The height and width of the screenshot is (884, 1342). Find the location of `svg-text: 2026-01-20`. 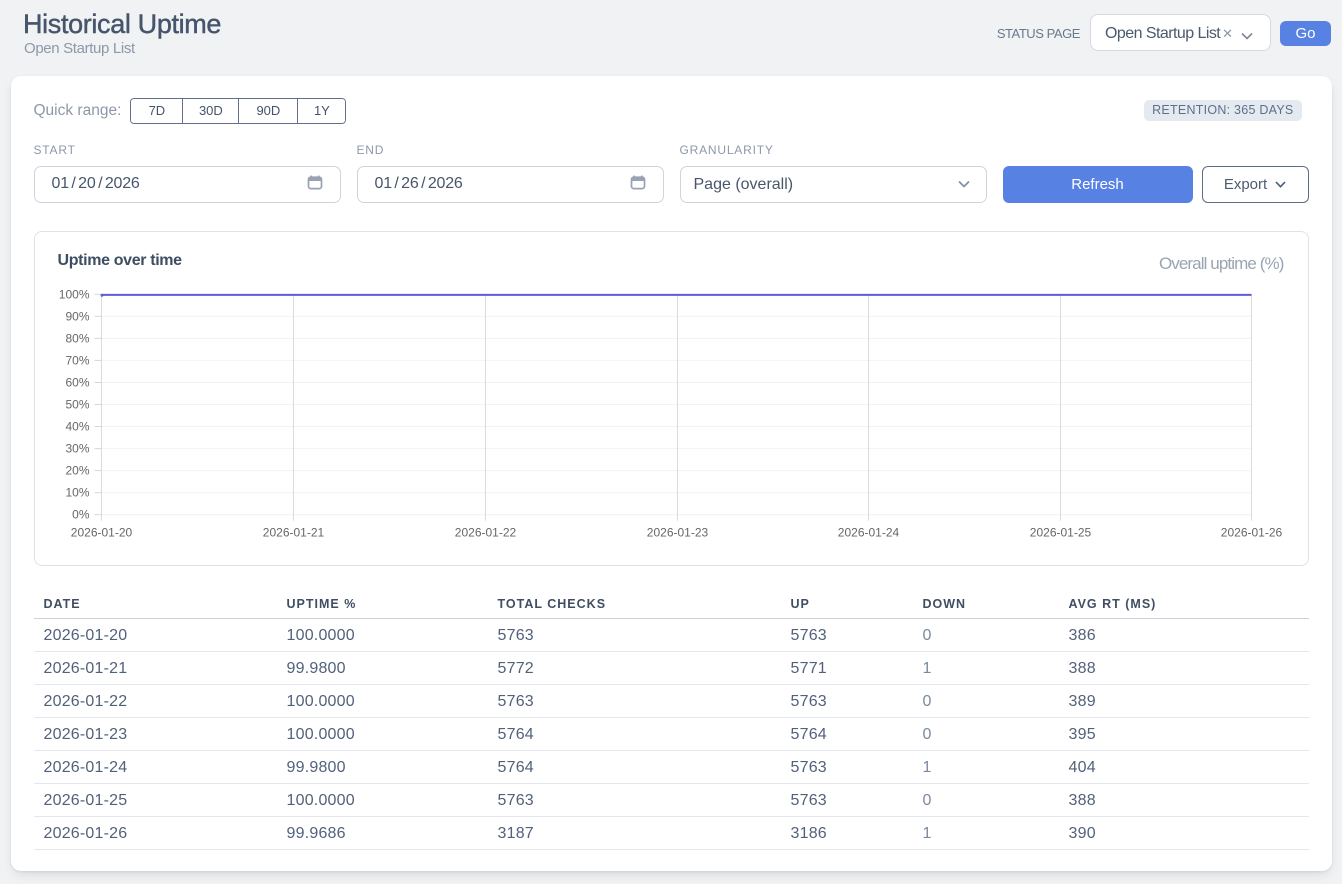

svg-text: 2026-01-20 is located at coordinates (101, 533).